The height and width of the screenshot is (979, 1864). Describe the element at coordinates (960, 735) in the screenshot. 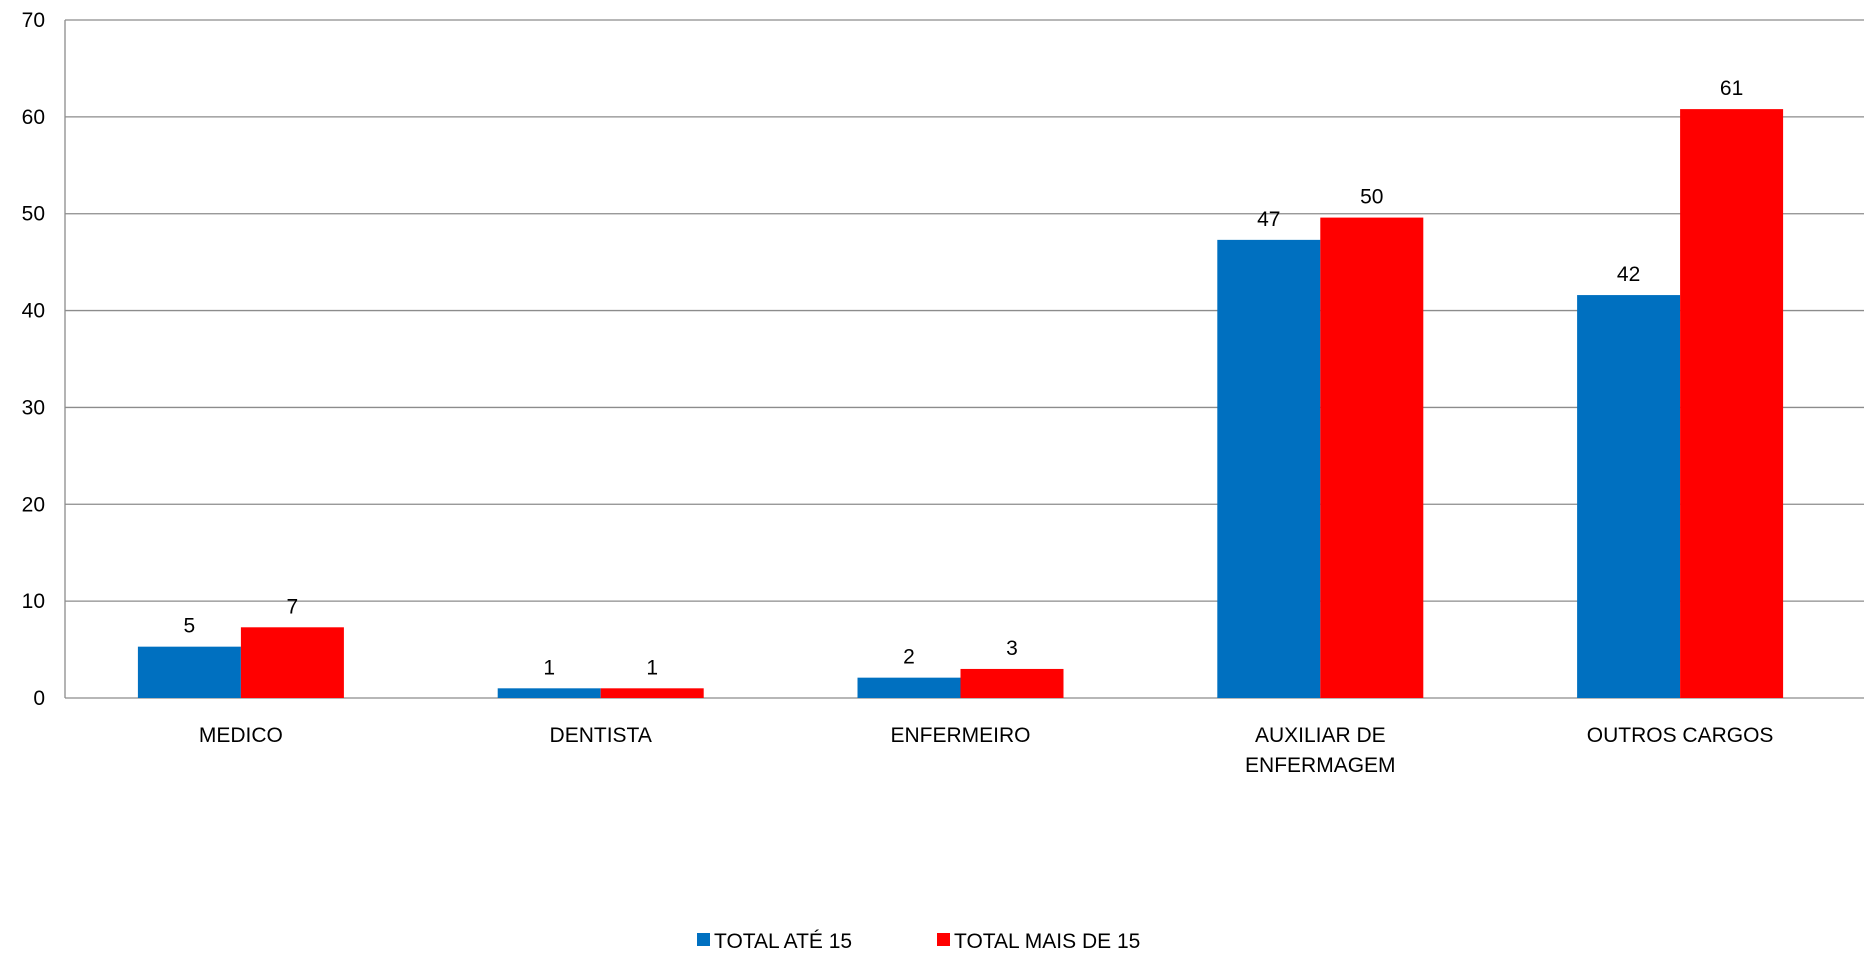

I see `x-tick-label: ENFERMEIRO` at that location.